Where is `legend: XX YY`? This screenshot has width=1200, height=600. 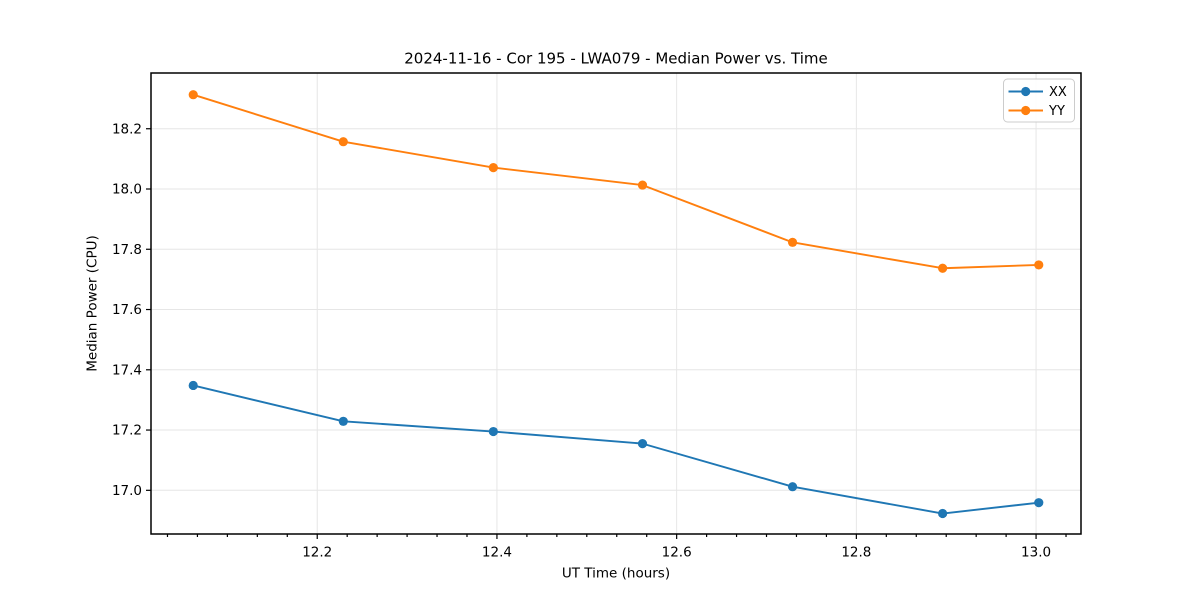 legend: XX YY is located at coordinates (1039, 100).